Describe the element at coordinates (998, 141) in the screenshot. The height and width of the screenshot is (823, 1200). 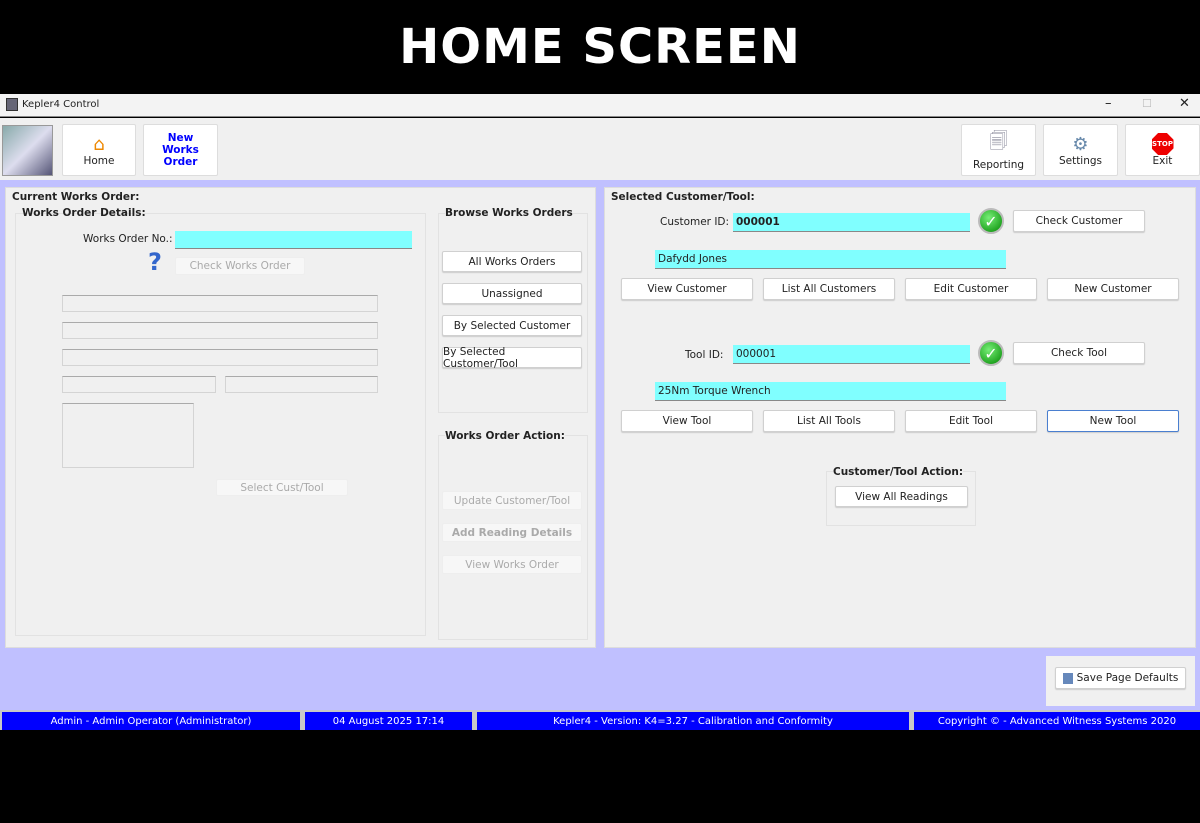
I see `document-icon: 🗐` at that location.